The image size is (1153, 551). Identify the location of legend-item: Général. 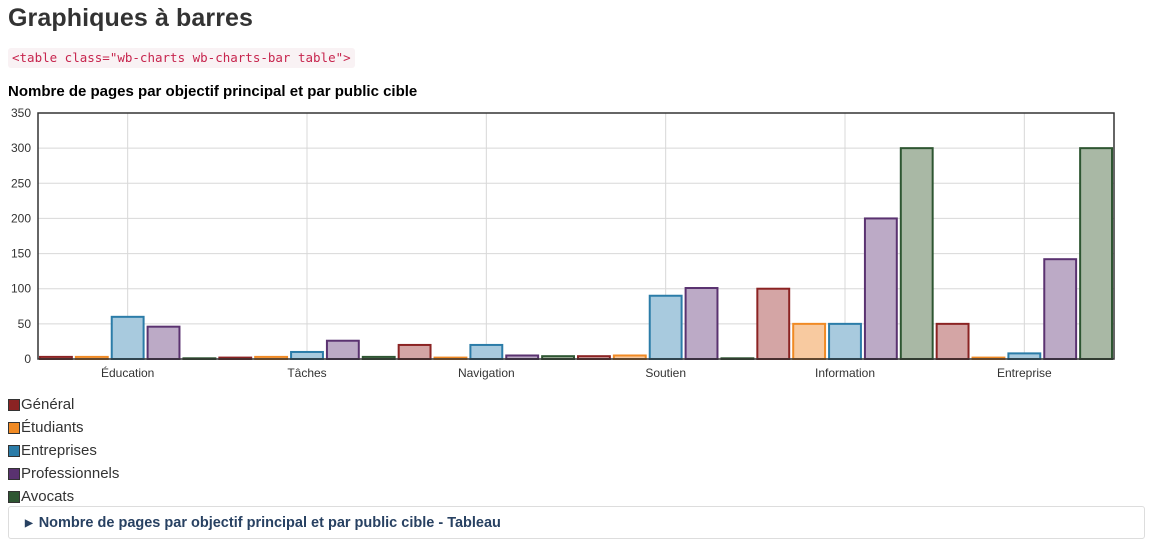
(63, 404).